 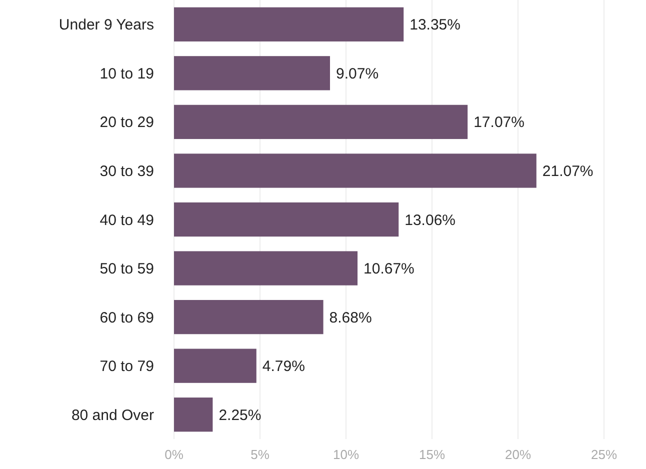 I want to click on data-label: 13.35%, so click(x=435, y=25).